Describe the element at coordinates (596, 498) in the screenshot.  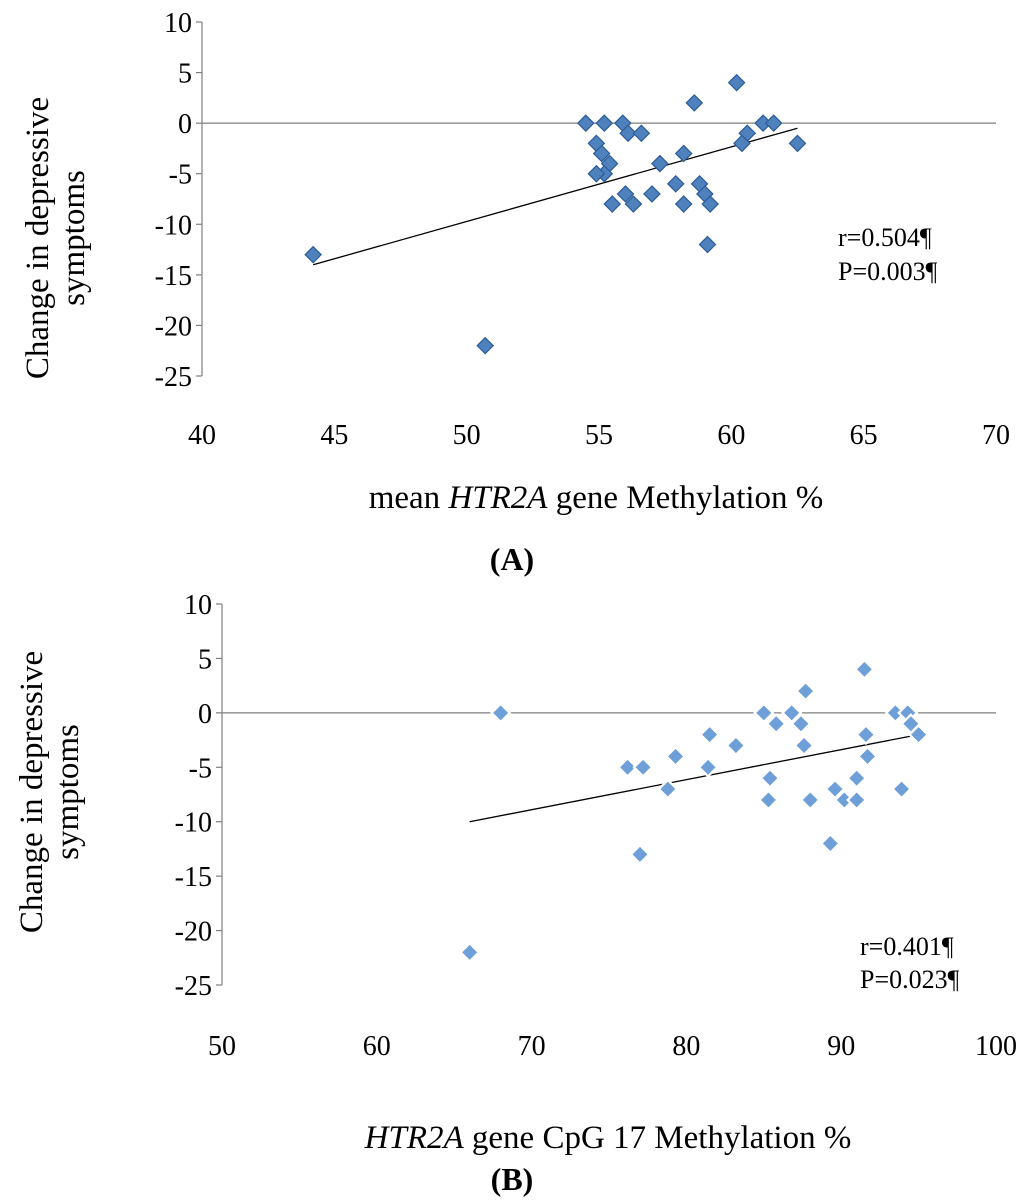
I see `panel-a-x-axis-title: mean HTR2A gene Methylation %` at that location.